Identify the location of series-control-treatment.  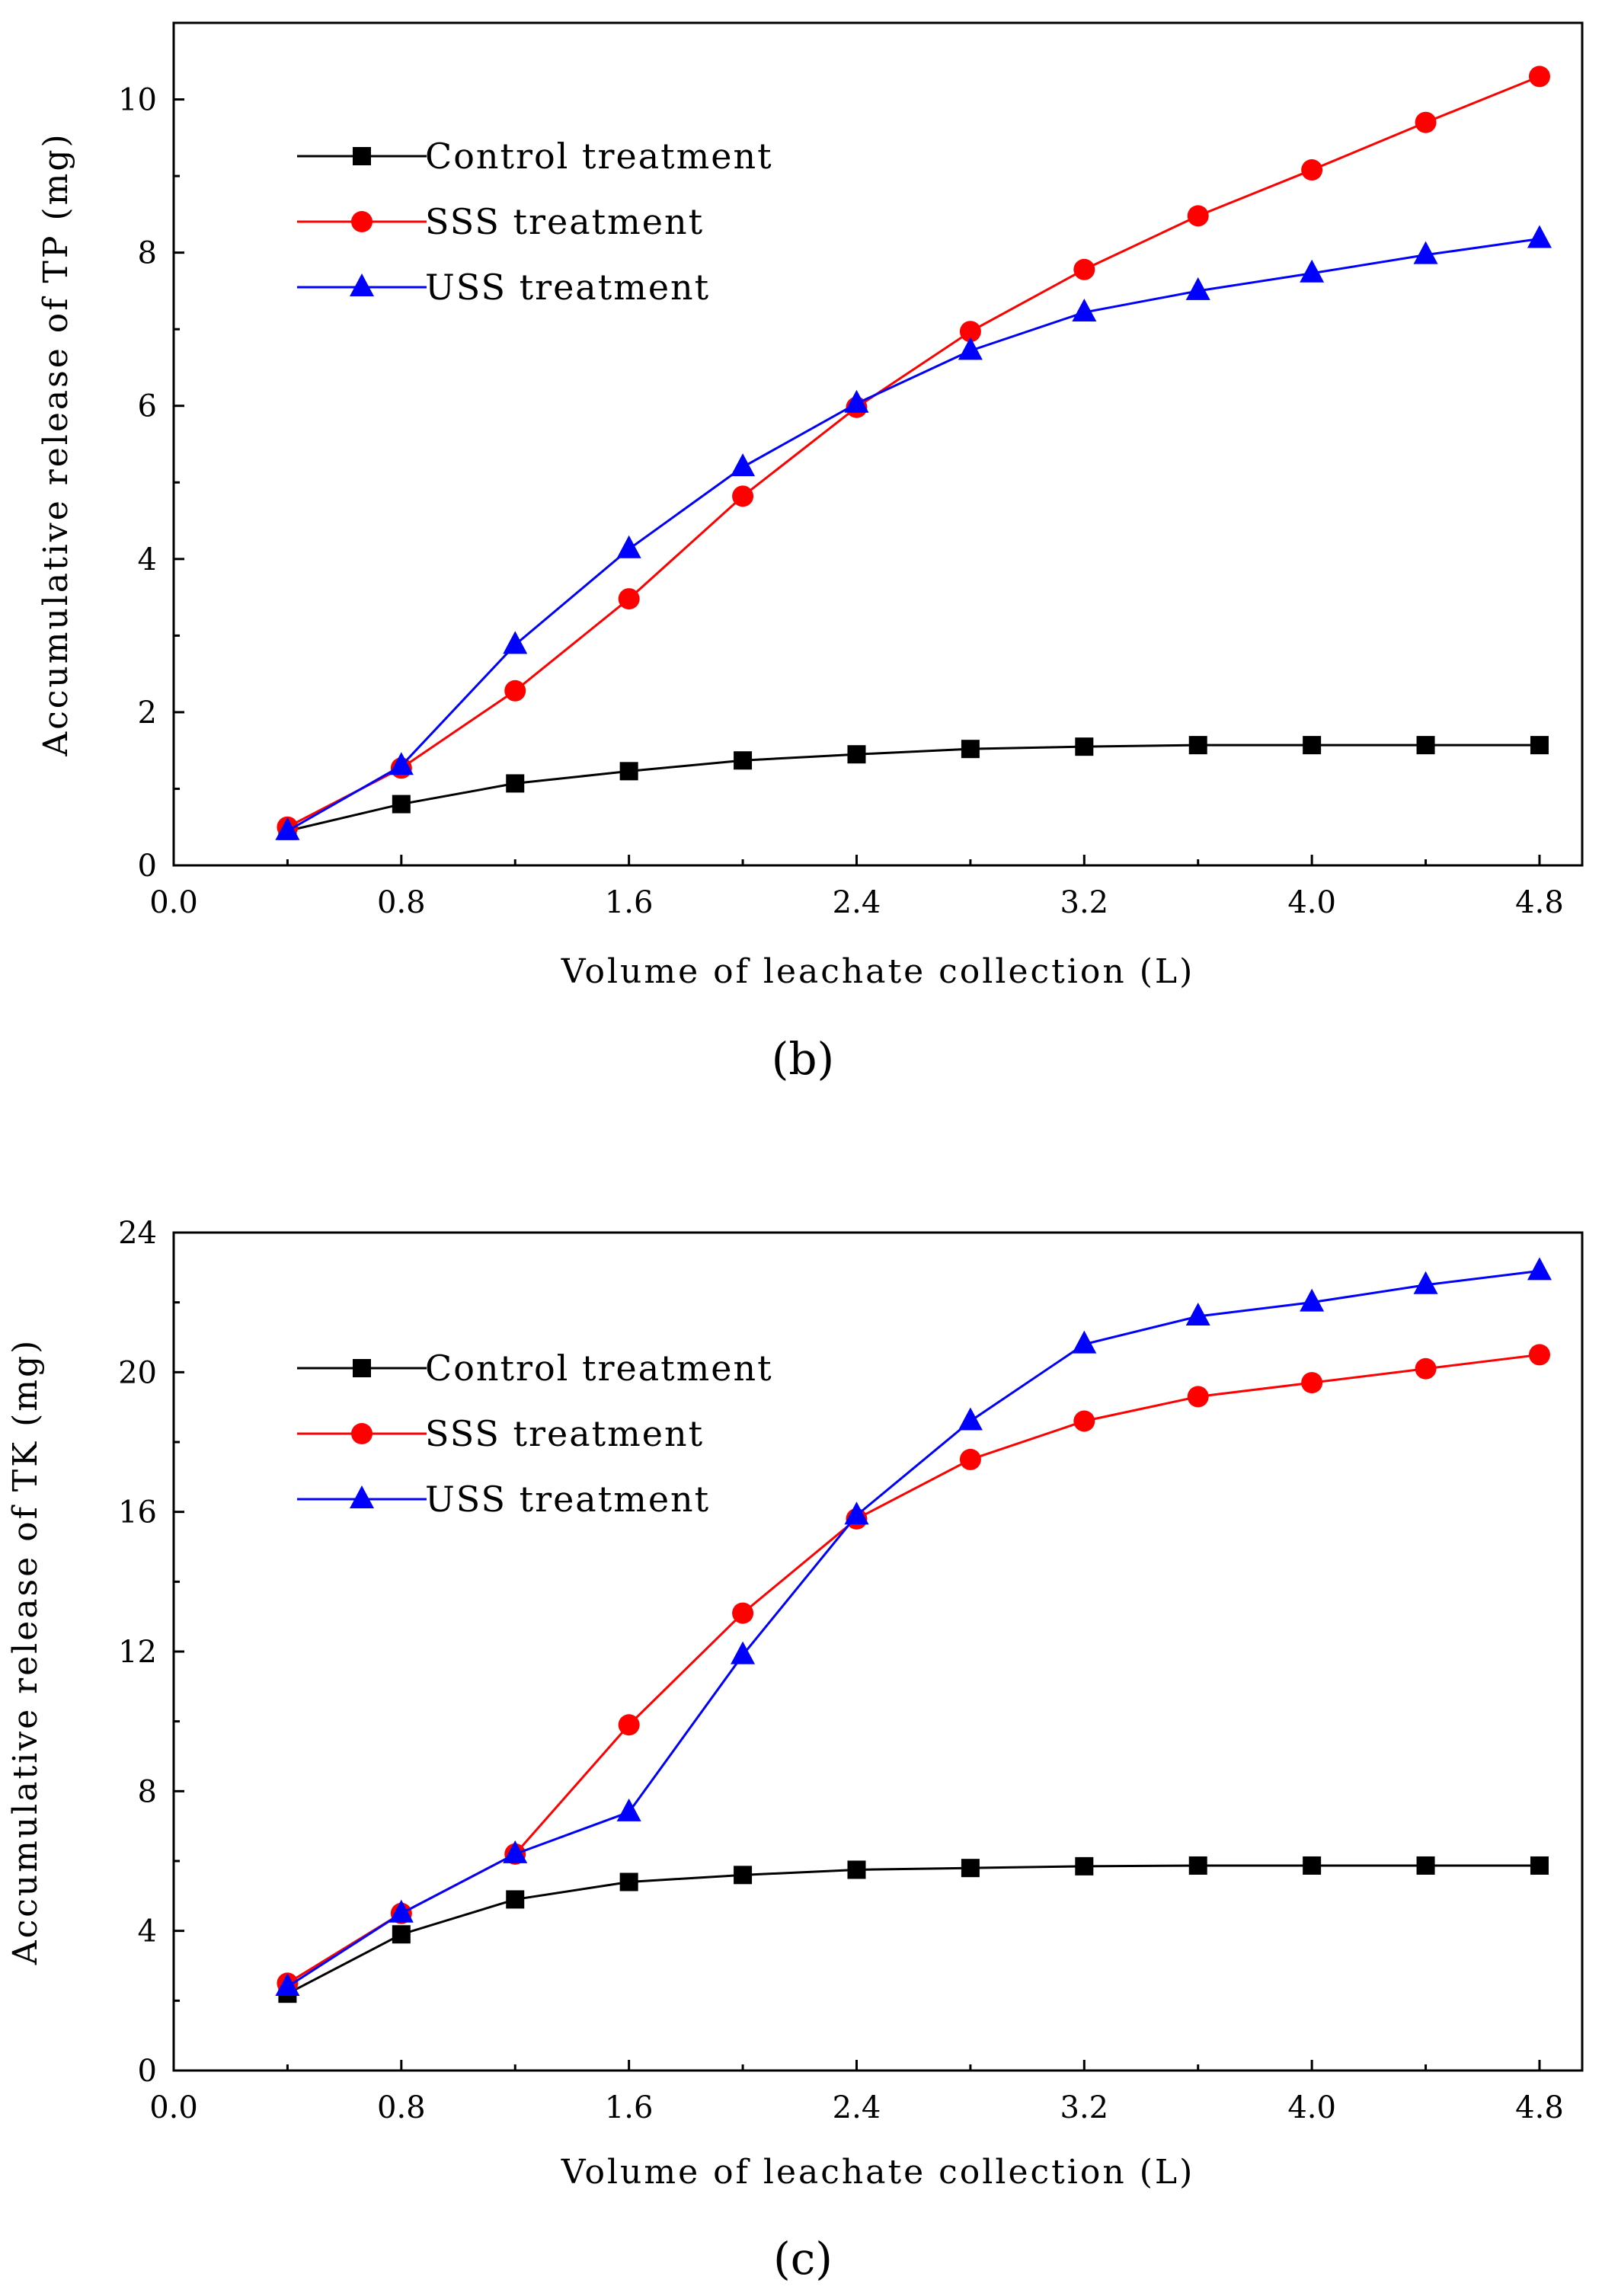
(913, 788).